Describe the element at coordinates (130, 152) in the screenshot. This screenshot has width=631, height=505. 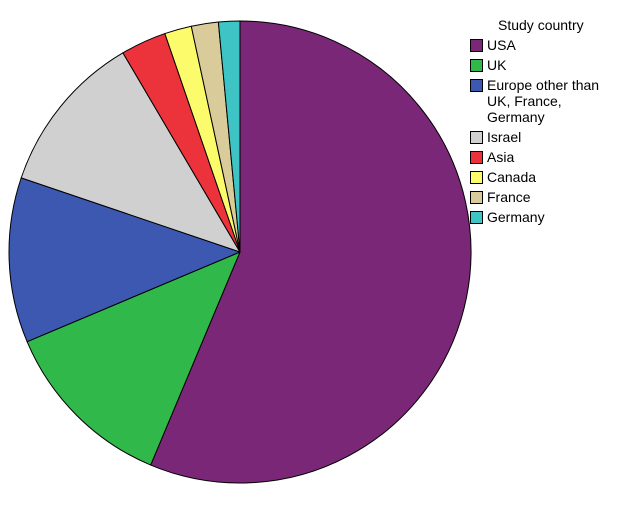
I see `pie-slice-israel` at that location.